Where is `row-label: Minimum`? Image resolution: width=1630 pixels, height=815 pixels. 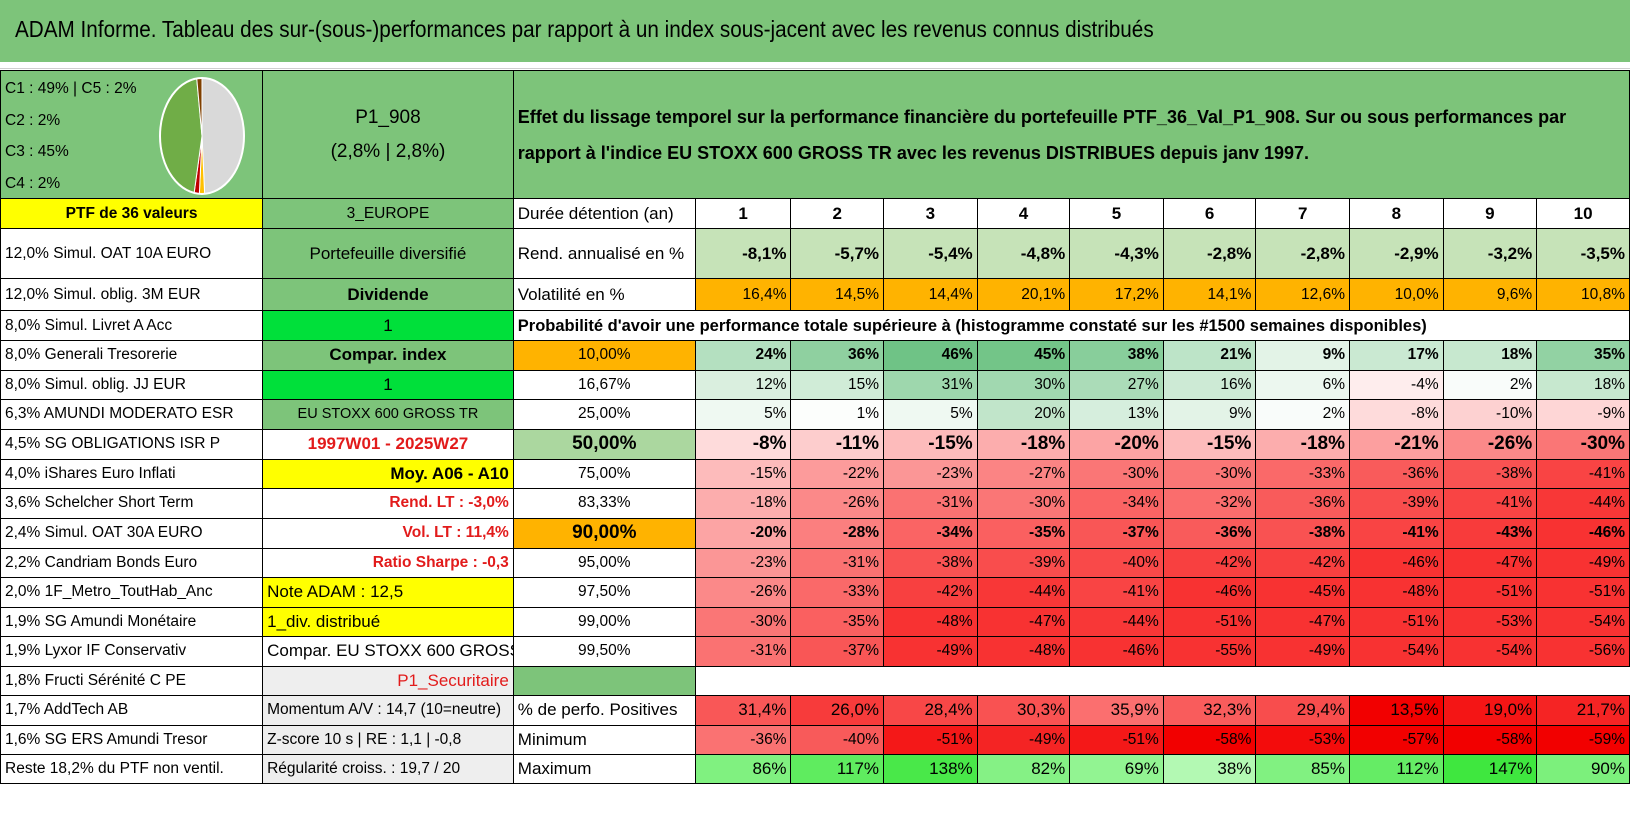 row-label: Minimum is located at coordinates (604, 739).